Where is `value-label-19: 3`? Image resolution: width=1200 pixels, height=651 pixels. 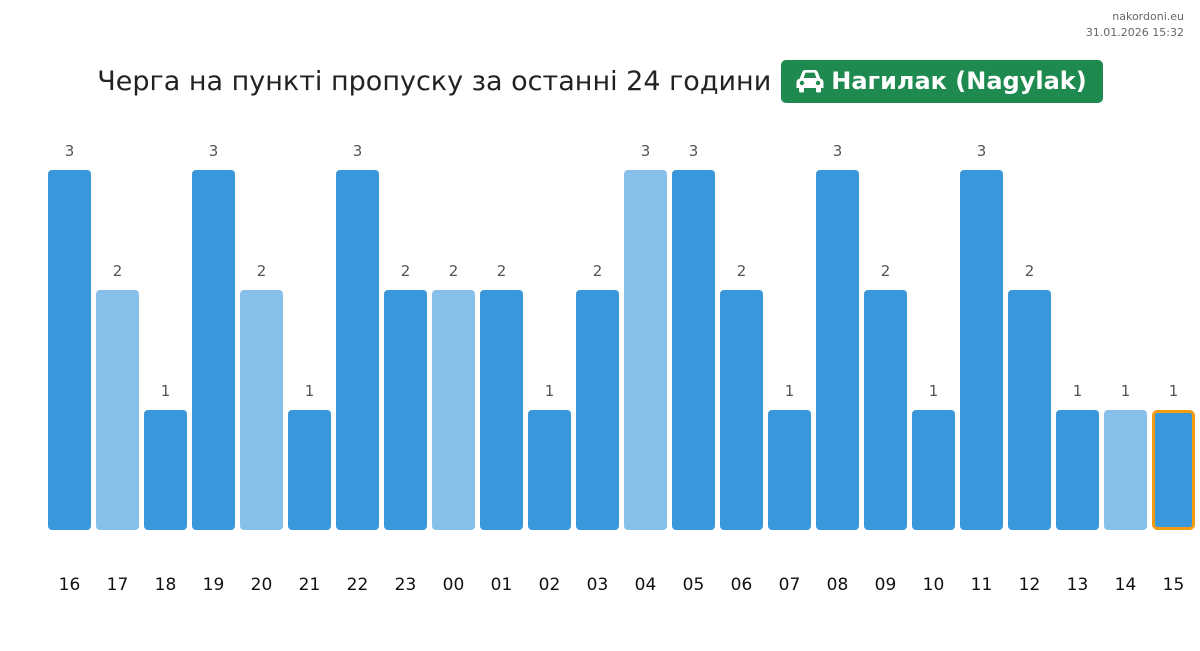
value-label-19: 3 is located at coordinates (214, 151).